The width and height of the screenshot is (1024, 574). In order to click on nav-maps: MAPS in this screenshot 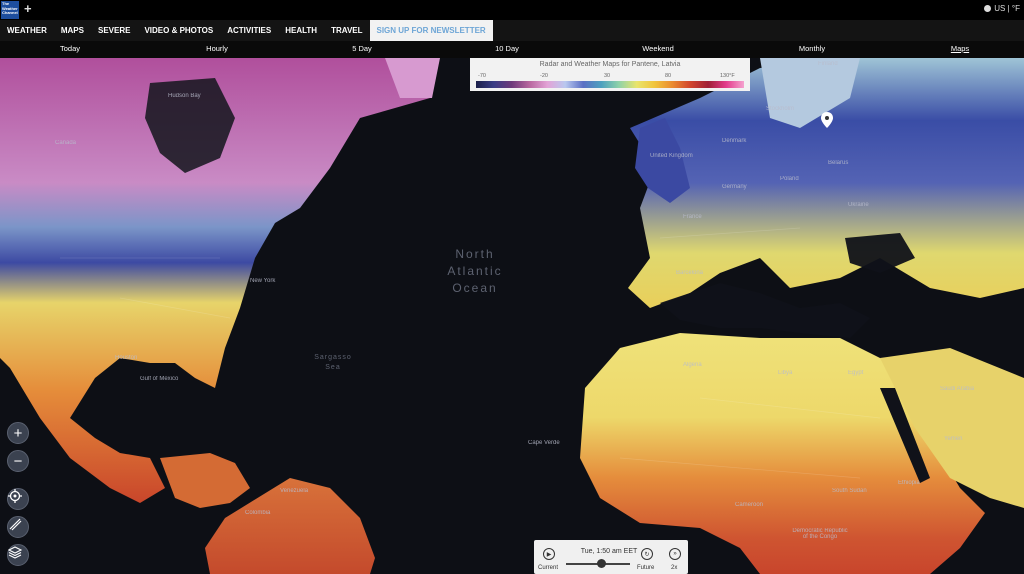, I will do `click(72, 30)`.